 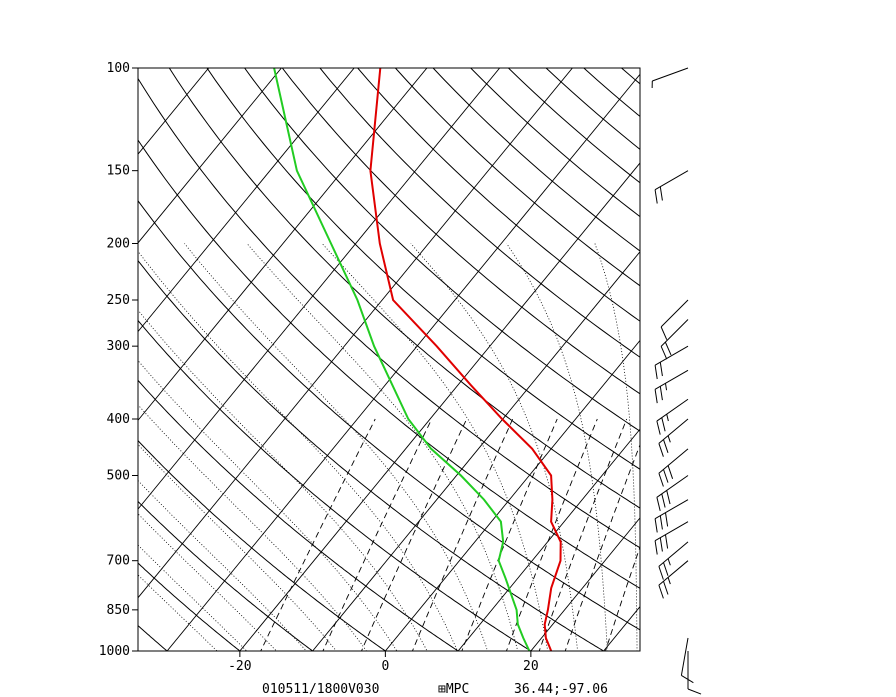 What do you see at coordinates (435, 689) in the screenshot?
I see `footer: 010511/1800V030 ⊞MPC 36.44;-97.06` at bounding box center [435, 689].